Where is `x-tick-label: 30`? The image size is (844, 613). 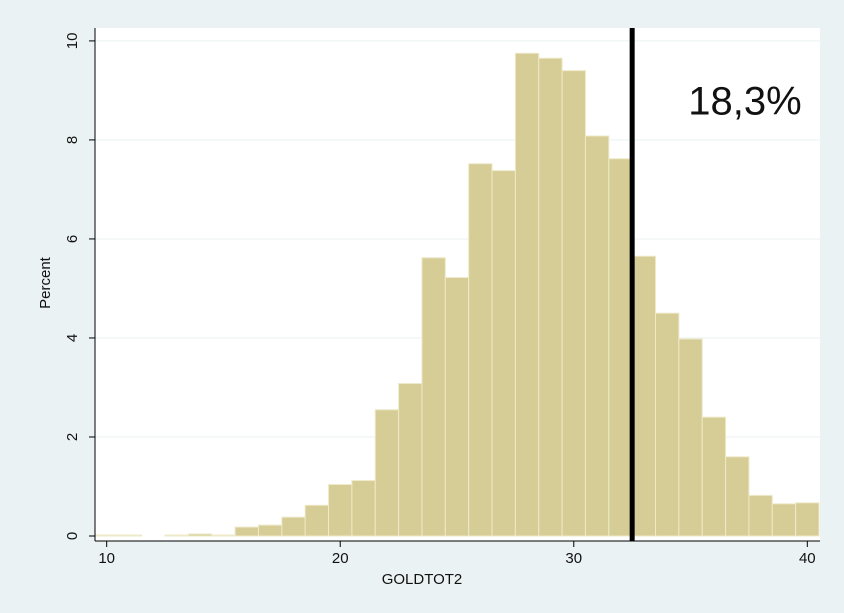 x-tick-label: 30 is located at coordinates (573, 558).